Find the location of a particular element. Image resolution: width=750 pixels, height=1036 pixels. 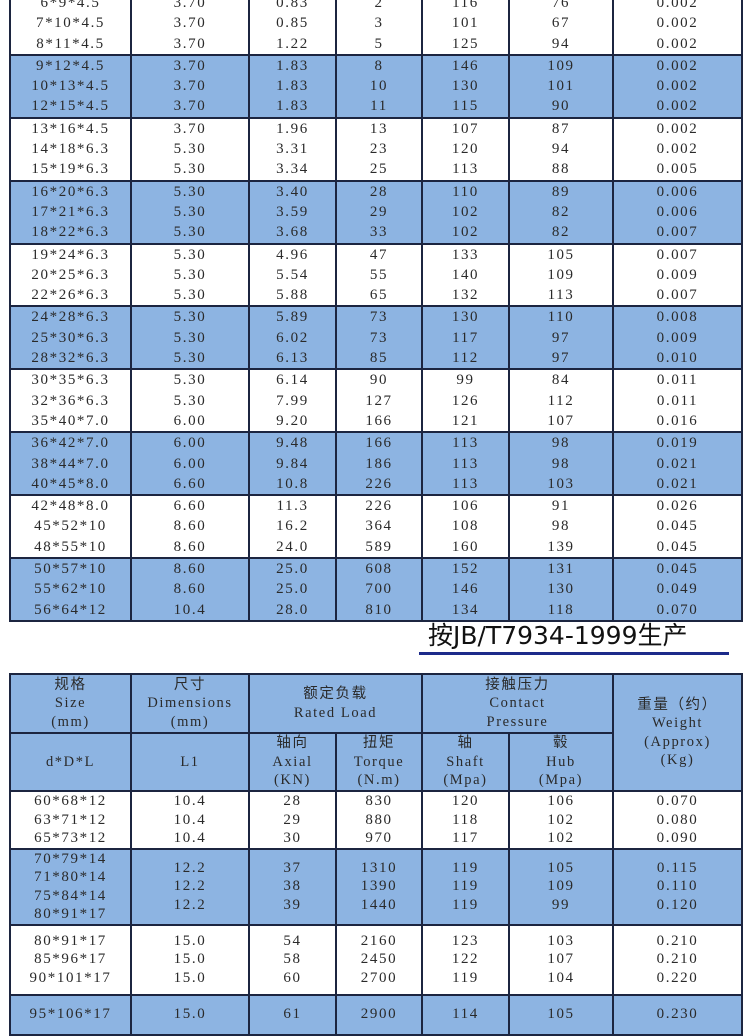

cell-value: 94 is located at coordinates (561, 43).